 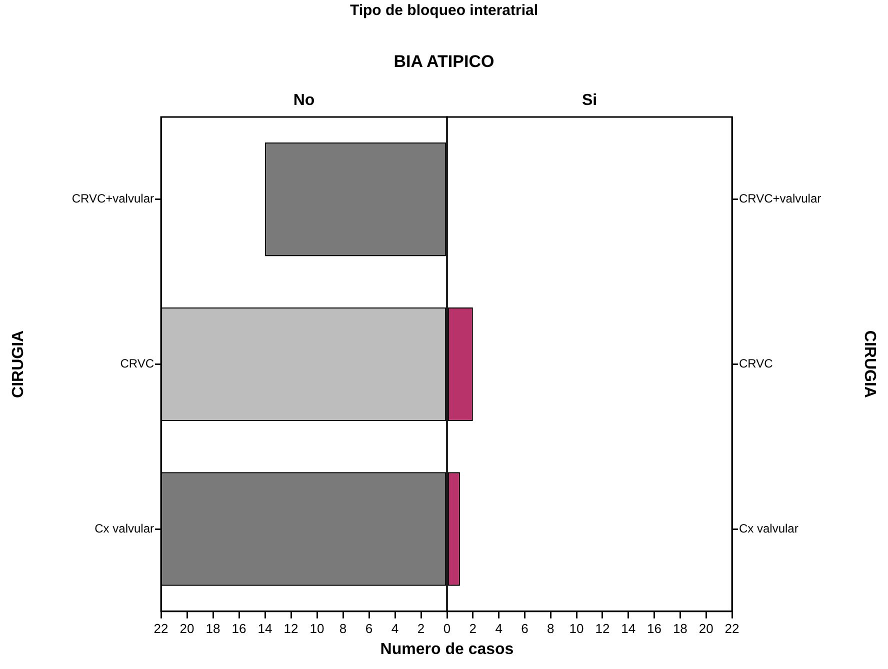 What do you see at coordinates (447, 650) in the screenshot?
I see `x-axis-title: Numero de casos` at bounding box center [447, 650].